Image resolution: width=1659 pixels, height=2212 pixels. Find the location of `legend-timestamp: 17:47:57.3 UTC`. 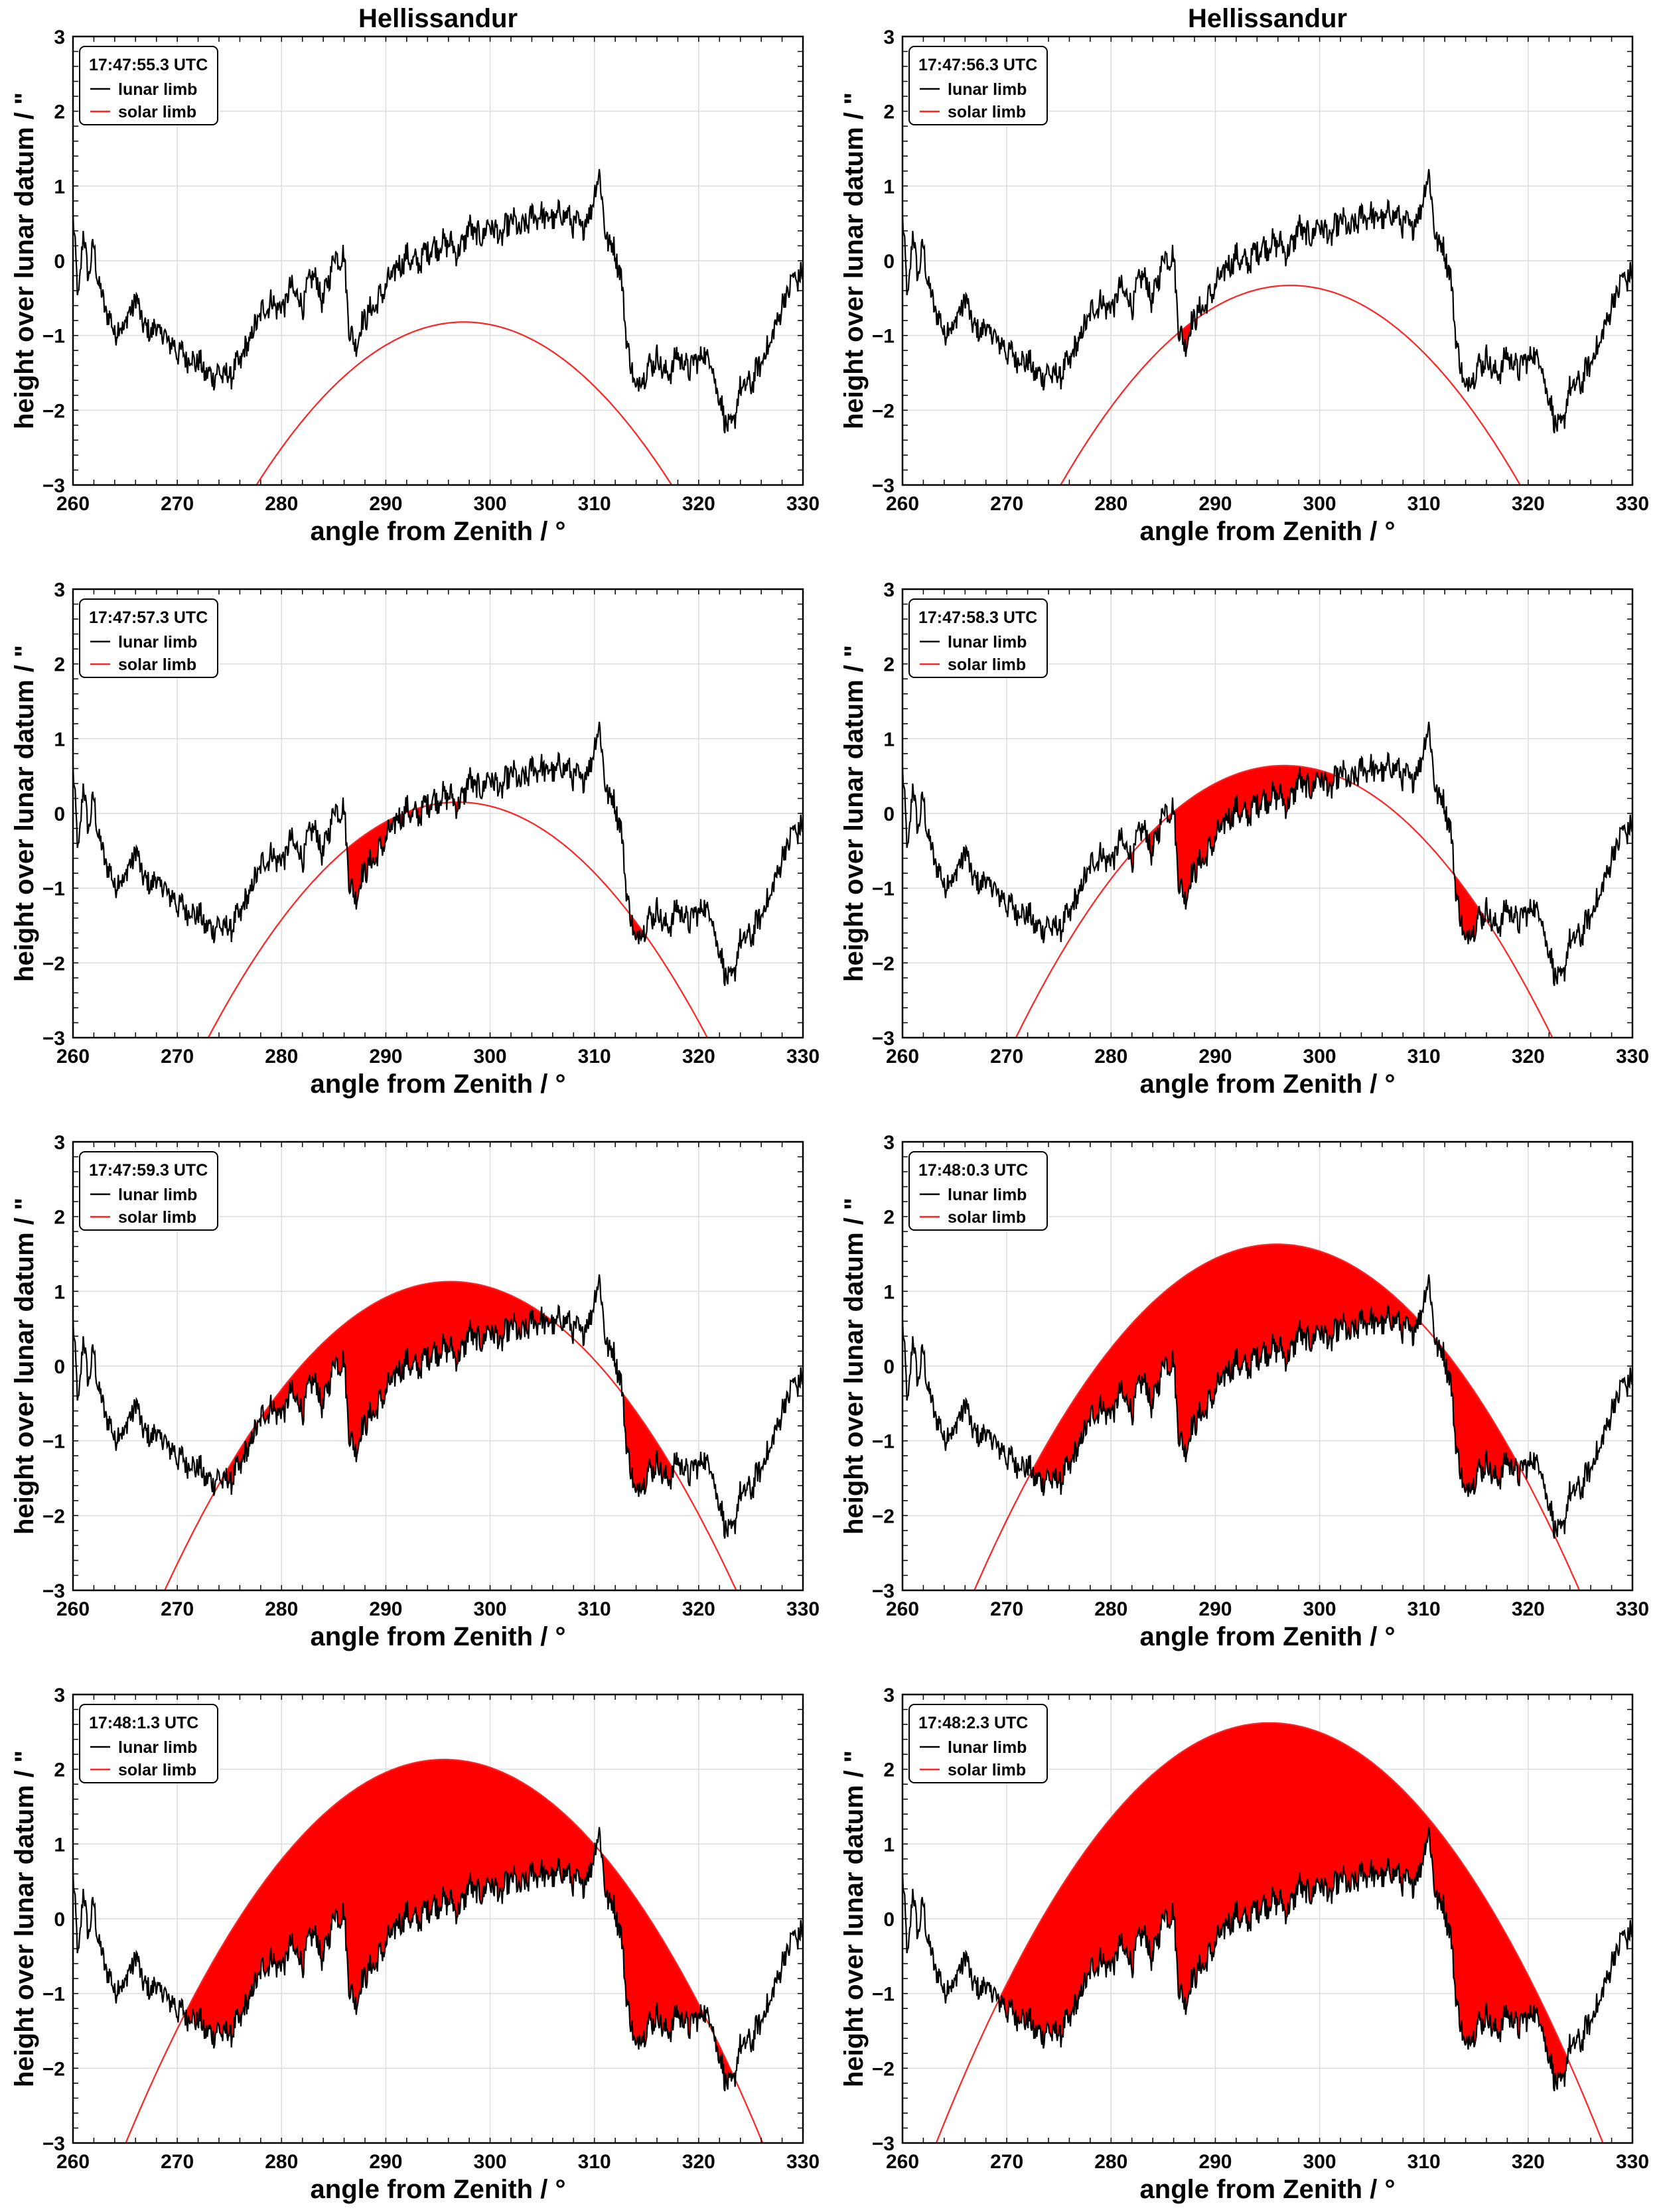

legend-timestamp: 17:47:57.3 UTC is located at coordinates (148, 617).